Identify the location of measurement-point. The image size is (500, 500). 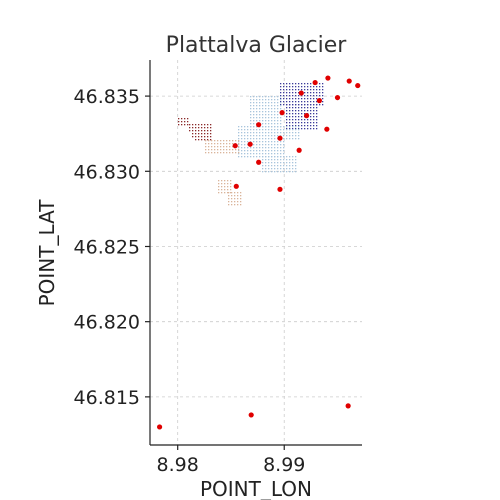
(307, 116).